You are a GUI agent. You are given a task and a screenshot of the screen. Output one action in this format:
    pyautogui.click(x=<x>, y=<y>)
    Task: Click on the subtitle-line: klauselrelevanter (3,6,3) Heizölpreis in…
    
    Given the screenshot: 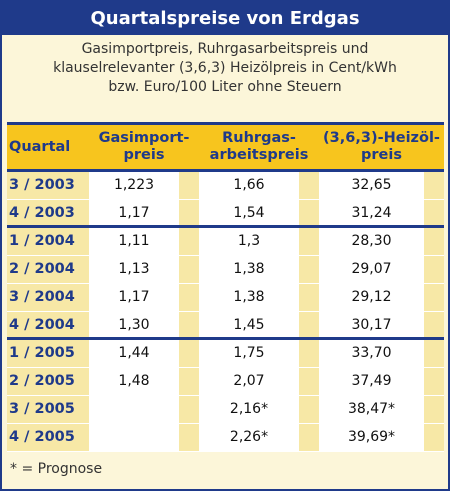 What is the action you would take?
    pyautogui.click(x=225, y=68)
    